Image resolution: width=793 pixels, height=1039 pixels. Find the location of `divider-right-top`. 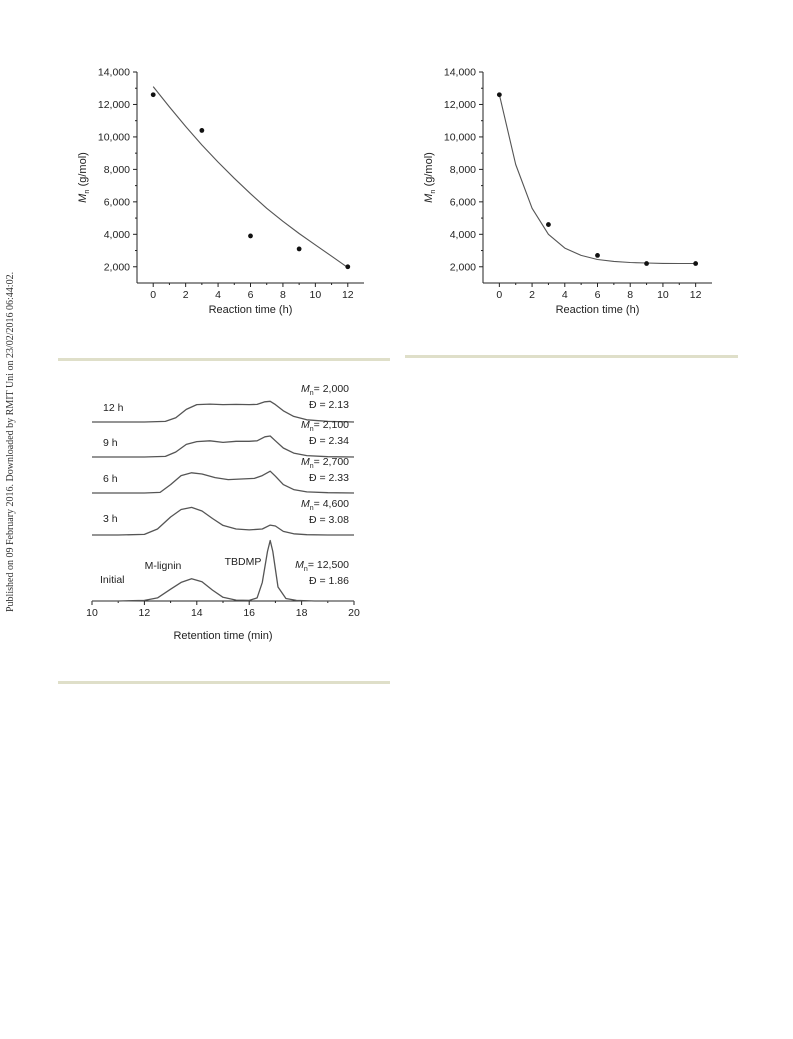

divider-right-top is located at coordinates (571, 356).